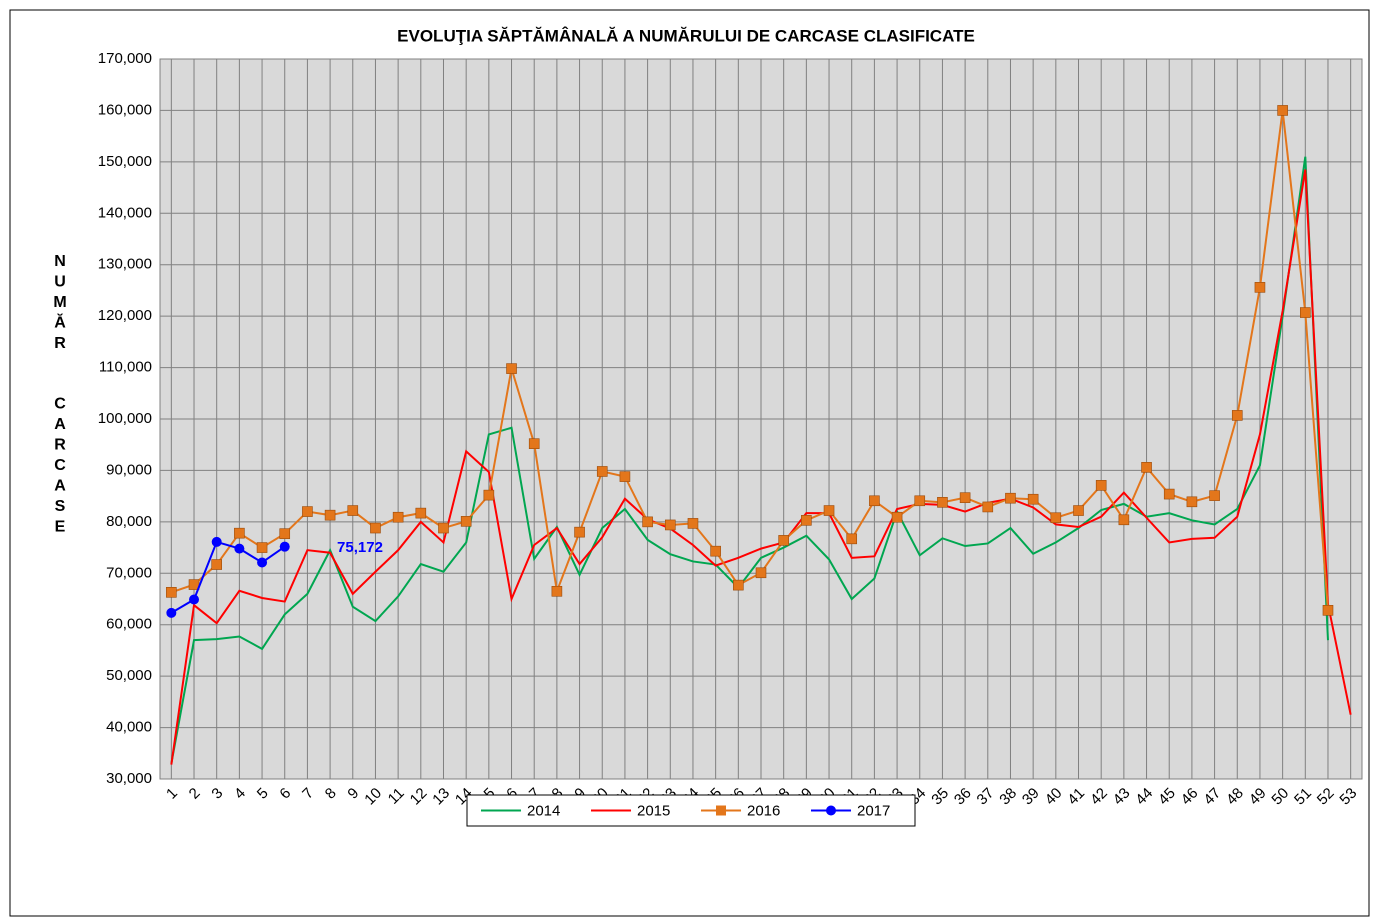 This screenshot has width=1373, height=920. What do you see at coordinates (129, 624) in the screenshot?
I see `y-tick-label: 60,000` at bounding box center [129, 624].